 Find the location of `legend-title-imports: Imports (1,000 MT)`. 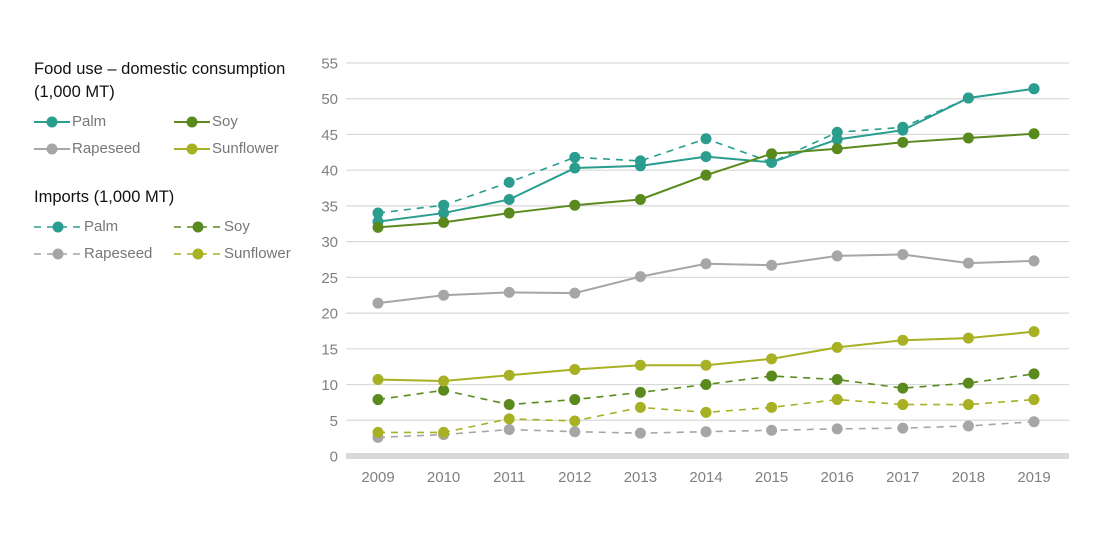

legend-title-imports: Imports (1,000 MT) is located at coordinates (104, 197).